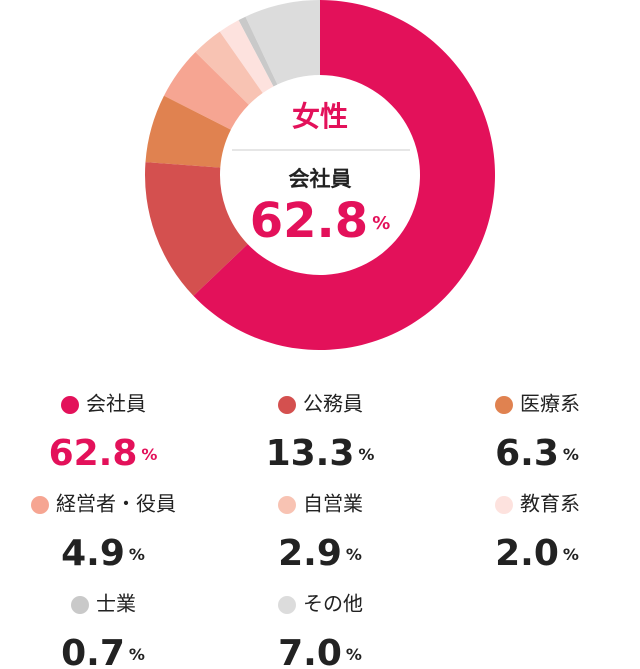 This screenshot has height=669, width=640. Describe the element at coordinates (103, 453) in the screenshot. I see `value-label: 62.8%` at that location.